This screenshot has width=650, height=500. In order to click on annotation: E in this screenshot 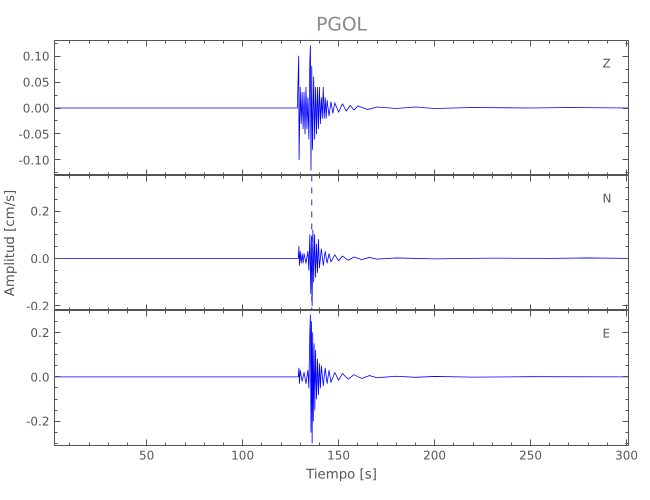, I will do `click(606, 333)`.